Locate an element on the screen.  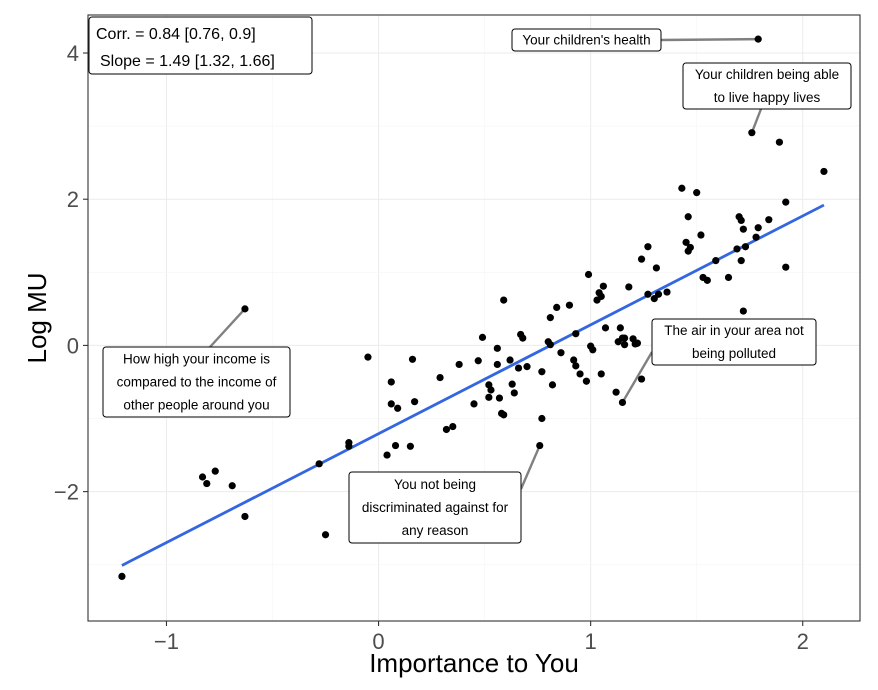
x-tick-label: 2 is located at coordinates (803, 641).